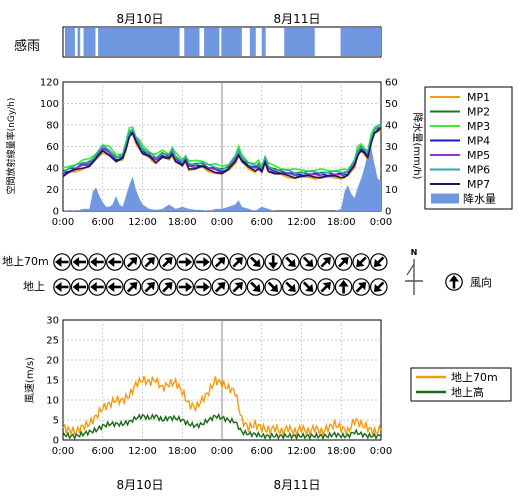  I want to click on legend-label-precip: 降水量, so click(479, 199).